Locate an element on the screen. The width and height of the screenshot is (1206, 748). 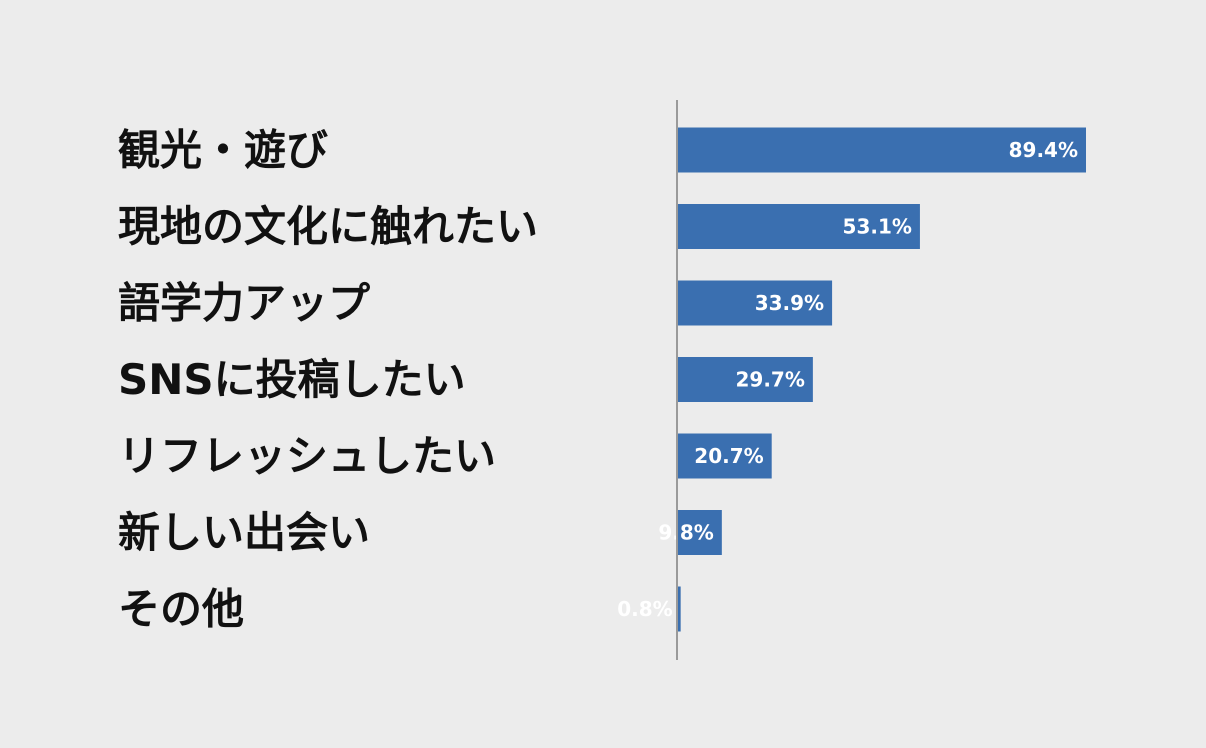
category-label: リフレッシュしたい is located at coordinates (307, 456).